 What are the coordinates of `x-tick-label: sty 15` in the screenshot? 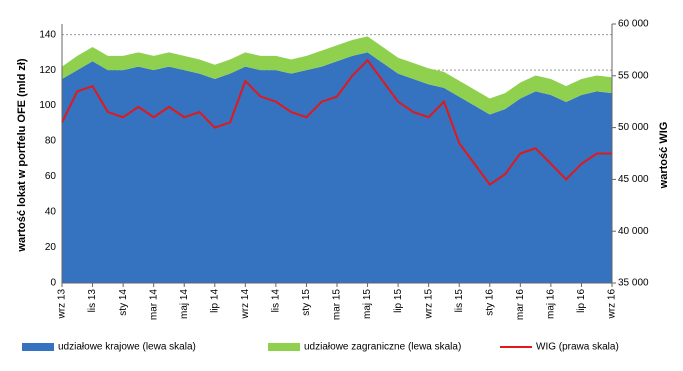 It's located at (306, 302).